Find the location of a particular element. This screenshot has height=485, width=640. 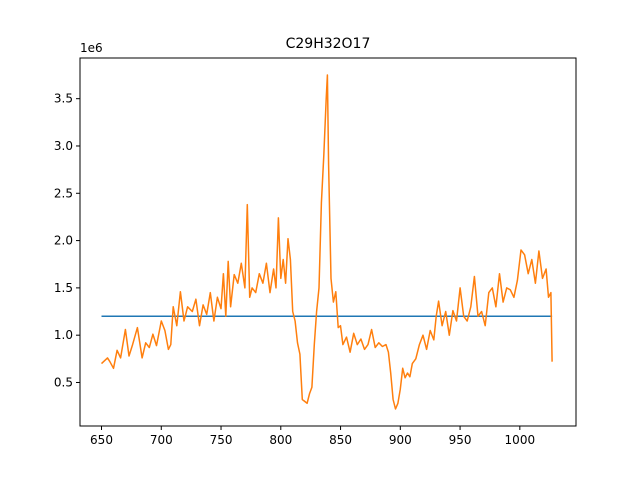

x-tick-label: 900 is located at coordinates (400, 440).